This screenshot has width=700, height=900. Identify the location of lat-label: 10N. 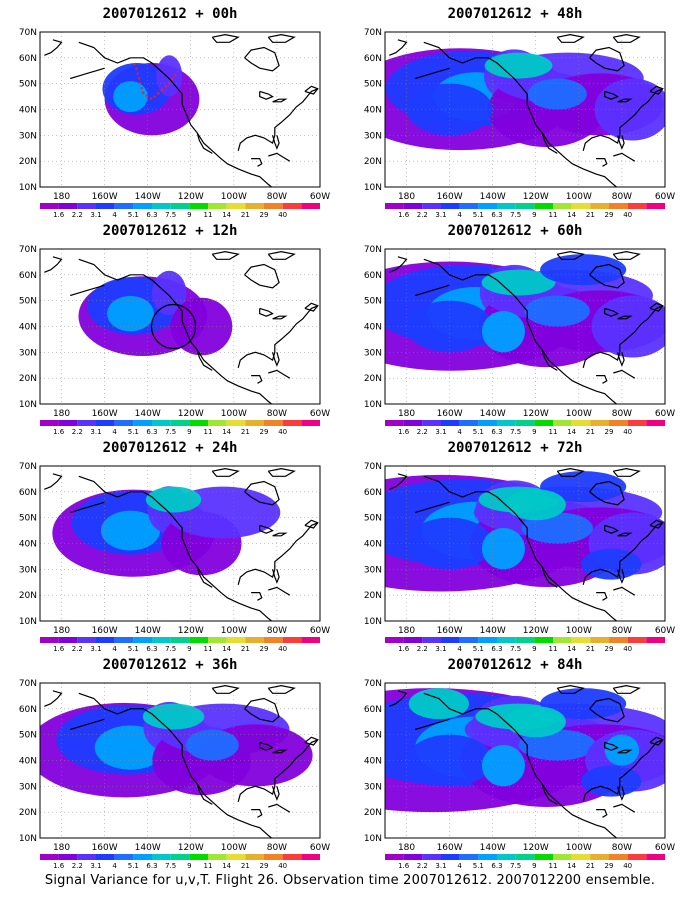
(373, 622).